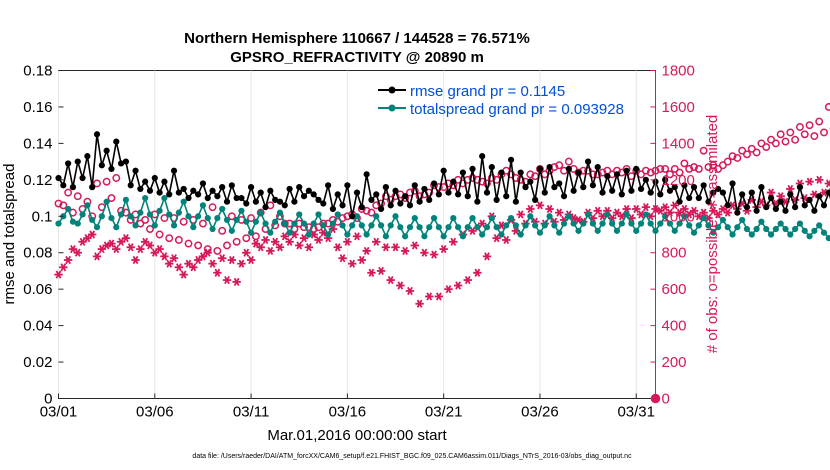 This screenshot has height=470, width=830. I want to click on legend-spread-label: totalspread grand pr = 0.093928, so click(517, 109).